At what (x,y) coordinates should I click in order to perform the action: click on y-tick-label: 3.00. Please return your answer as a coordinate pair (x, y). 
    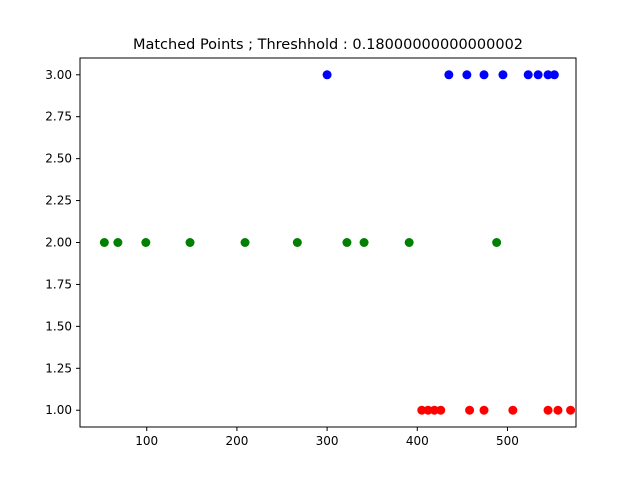
    Looking at the image, I should click on (58, 75).